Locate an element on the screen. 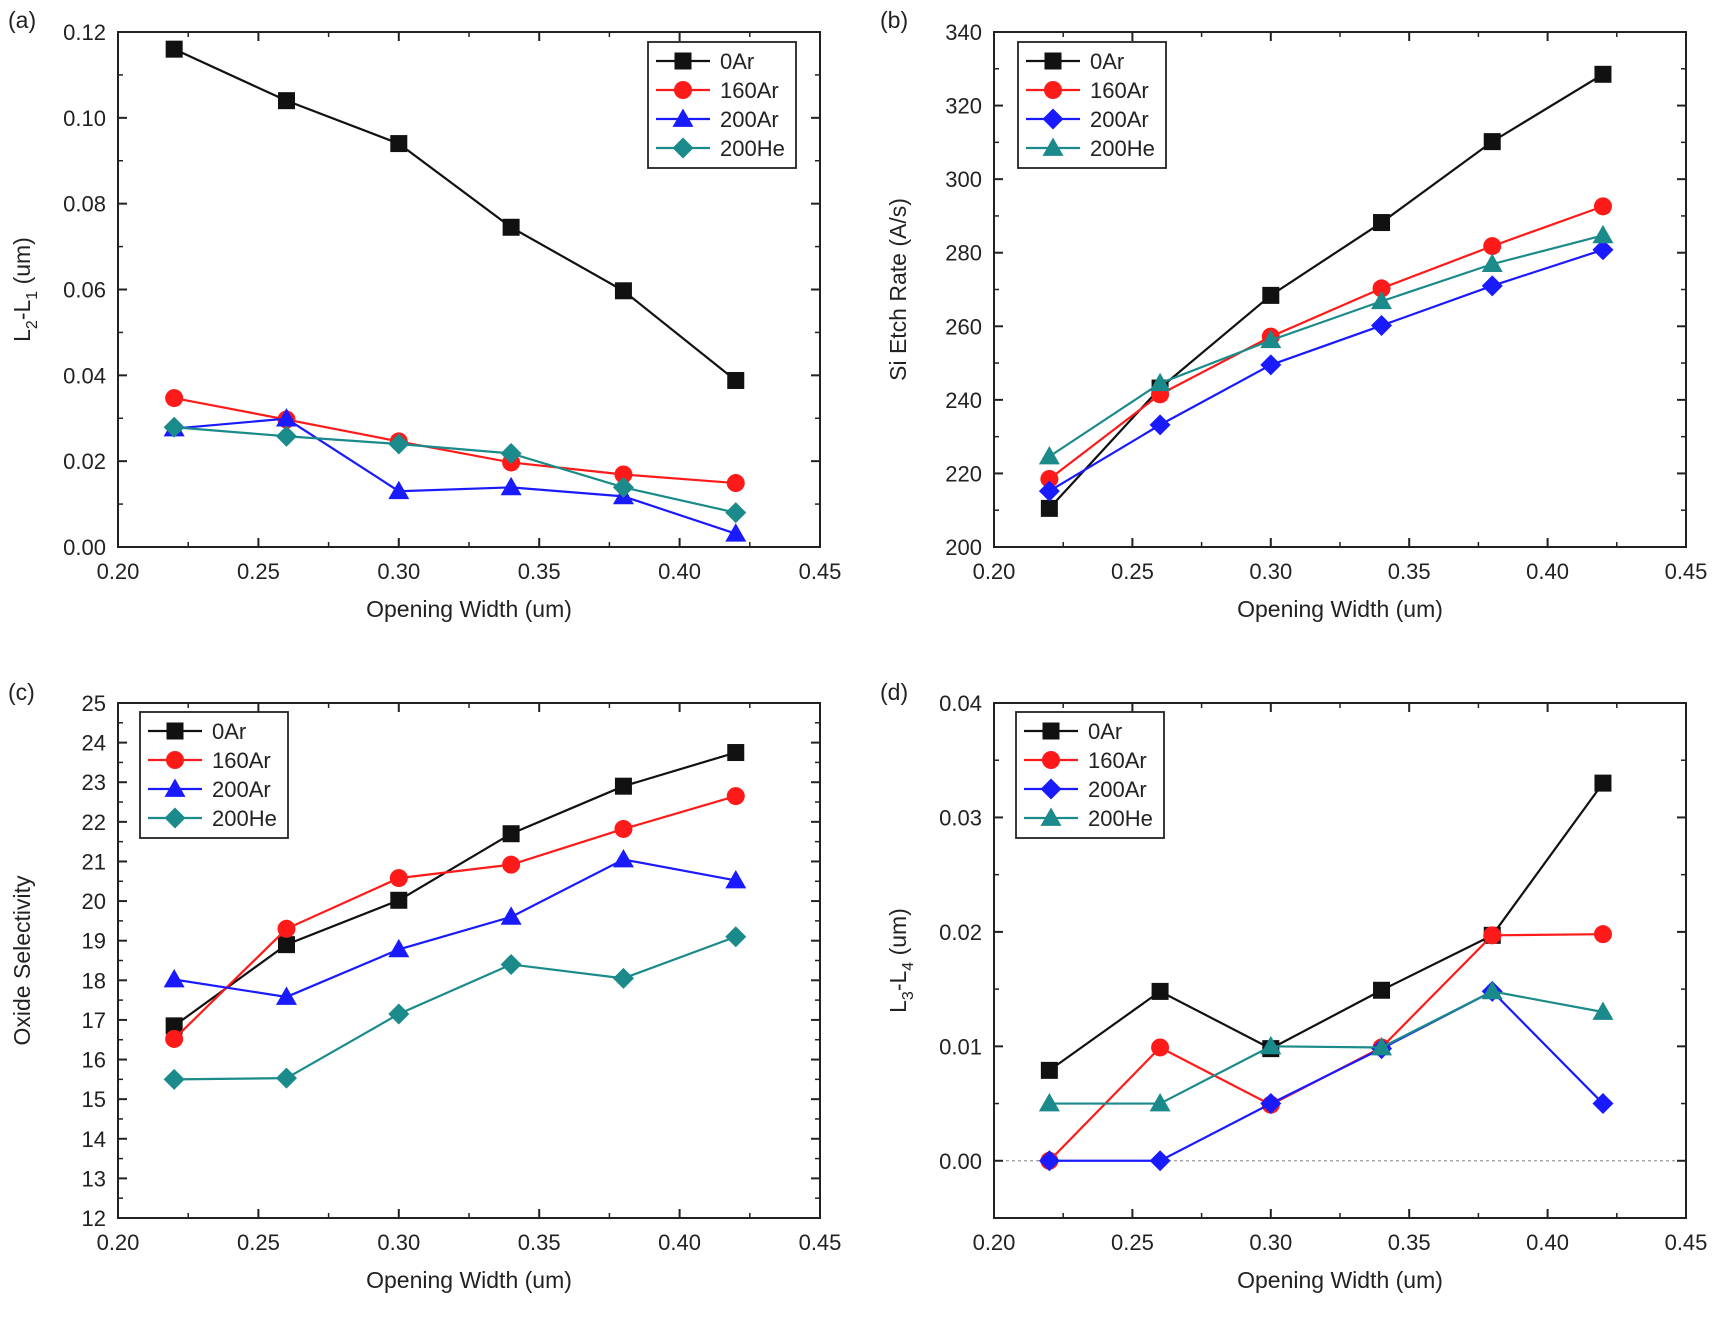 The width and height of the screenshot is (1720, 1318). y-tick-label: 17 is located at coordinates (94, 1020).